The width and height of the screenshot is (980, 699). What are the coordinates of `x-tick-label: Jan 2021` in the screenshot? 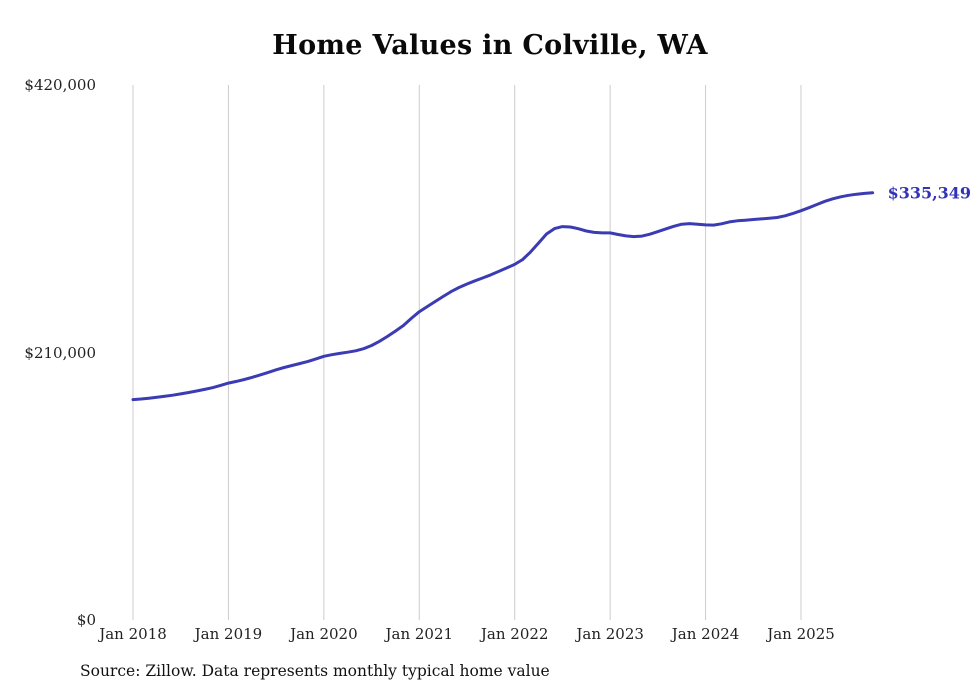 It's located at (419, 634).